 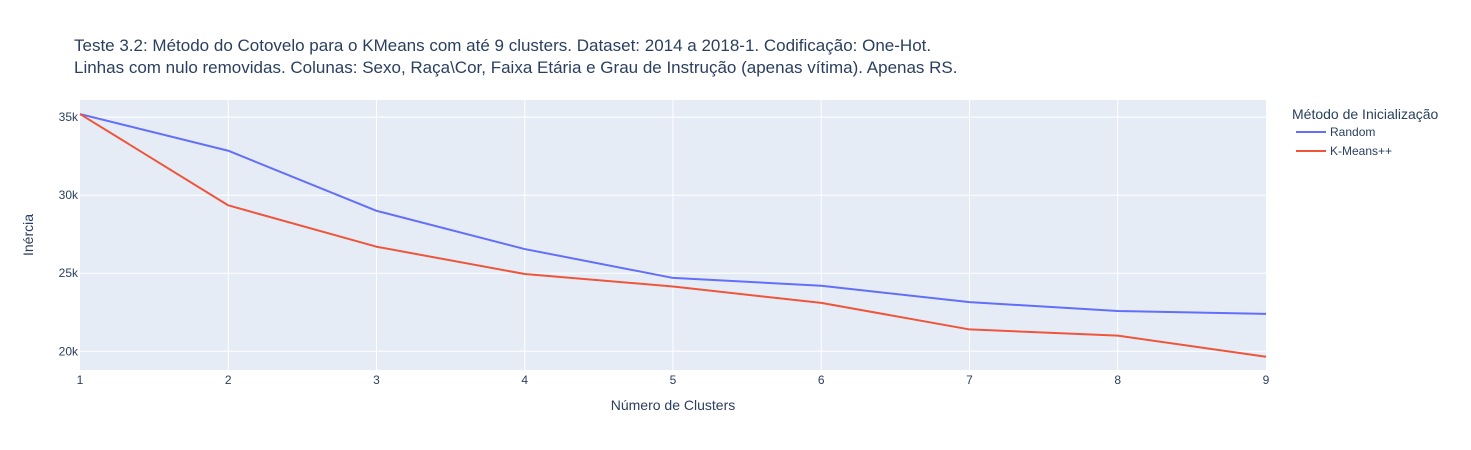 I want to click on legend-label: K-Means++, so click(x=1361, y=151).